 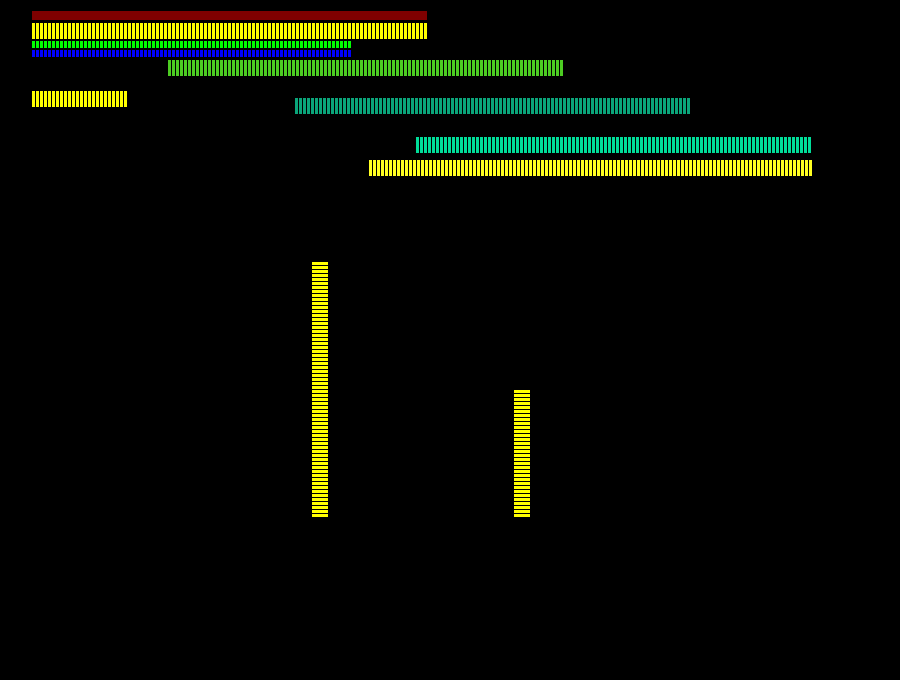 I want to click on blue-bar, so click(x=192, y=53).